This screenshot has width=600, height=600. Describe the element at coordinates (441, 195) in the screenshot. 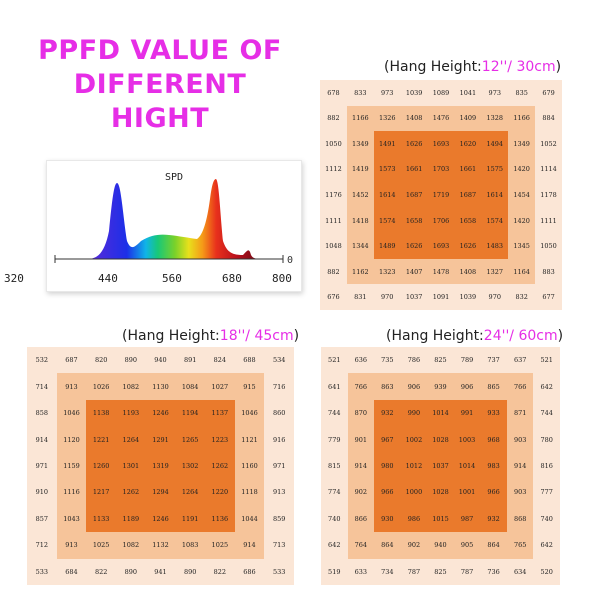

I see `ppfd-cell: 1719` at that location.